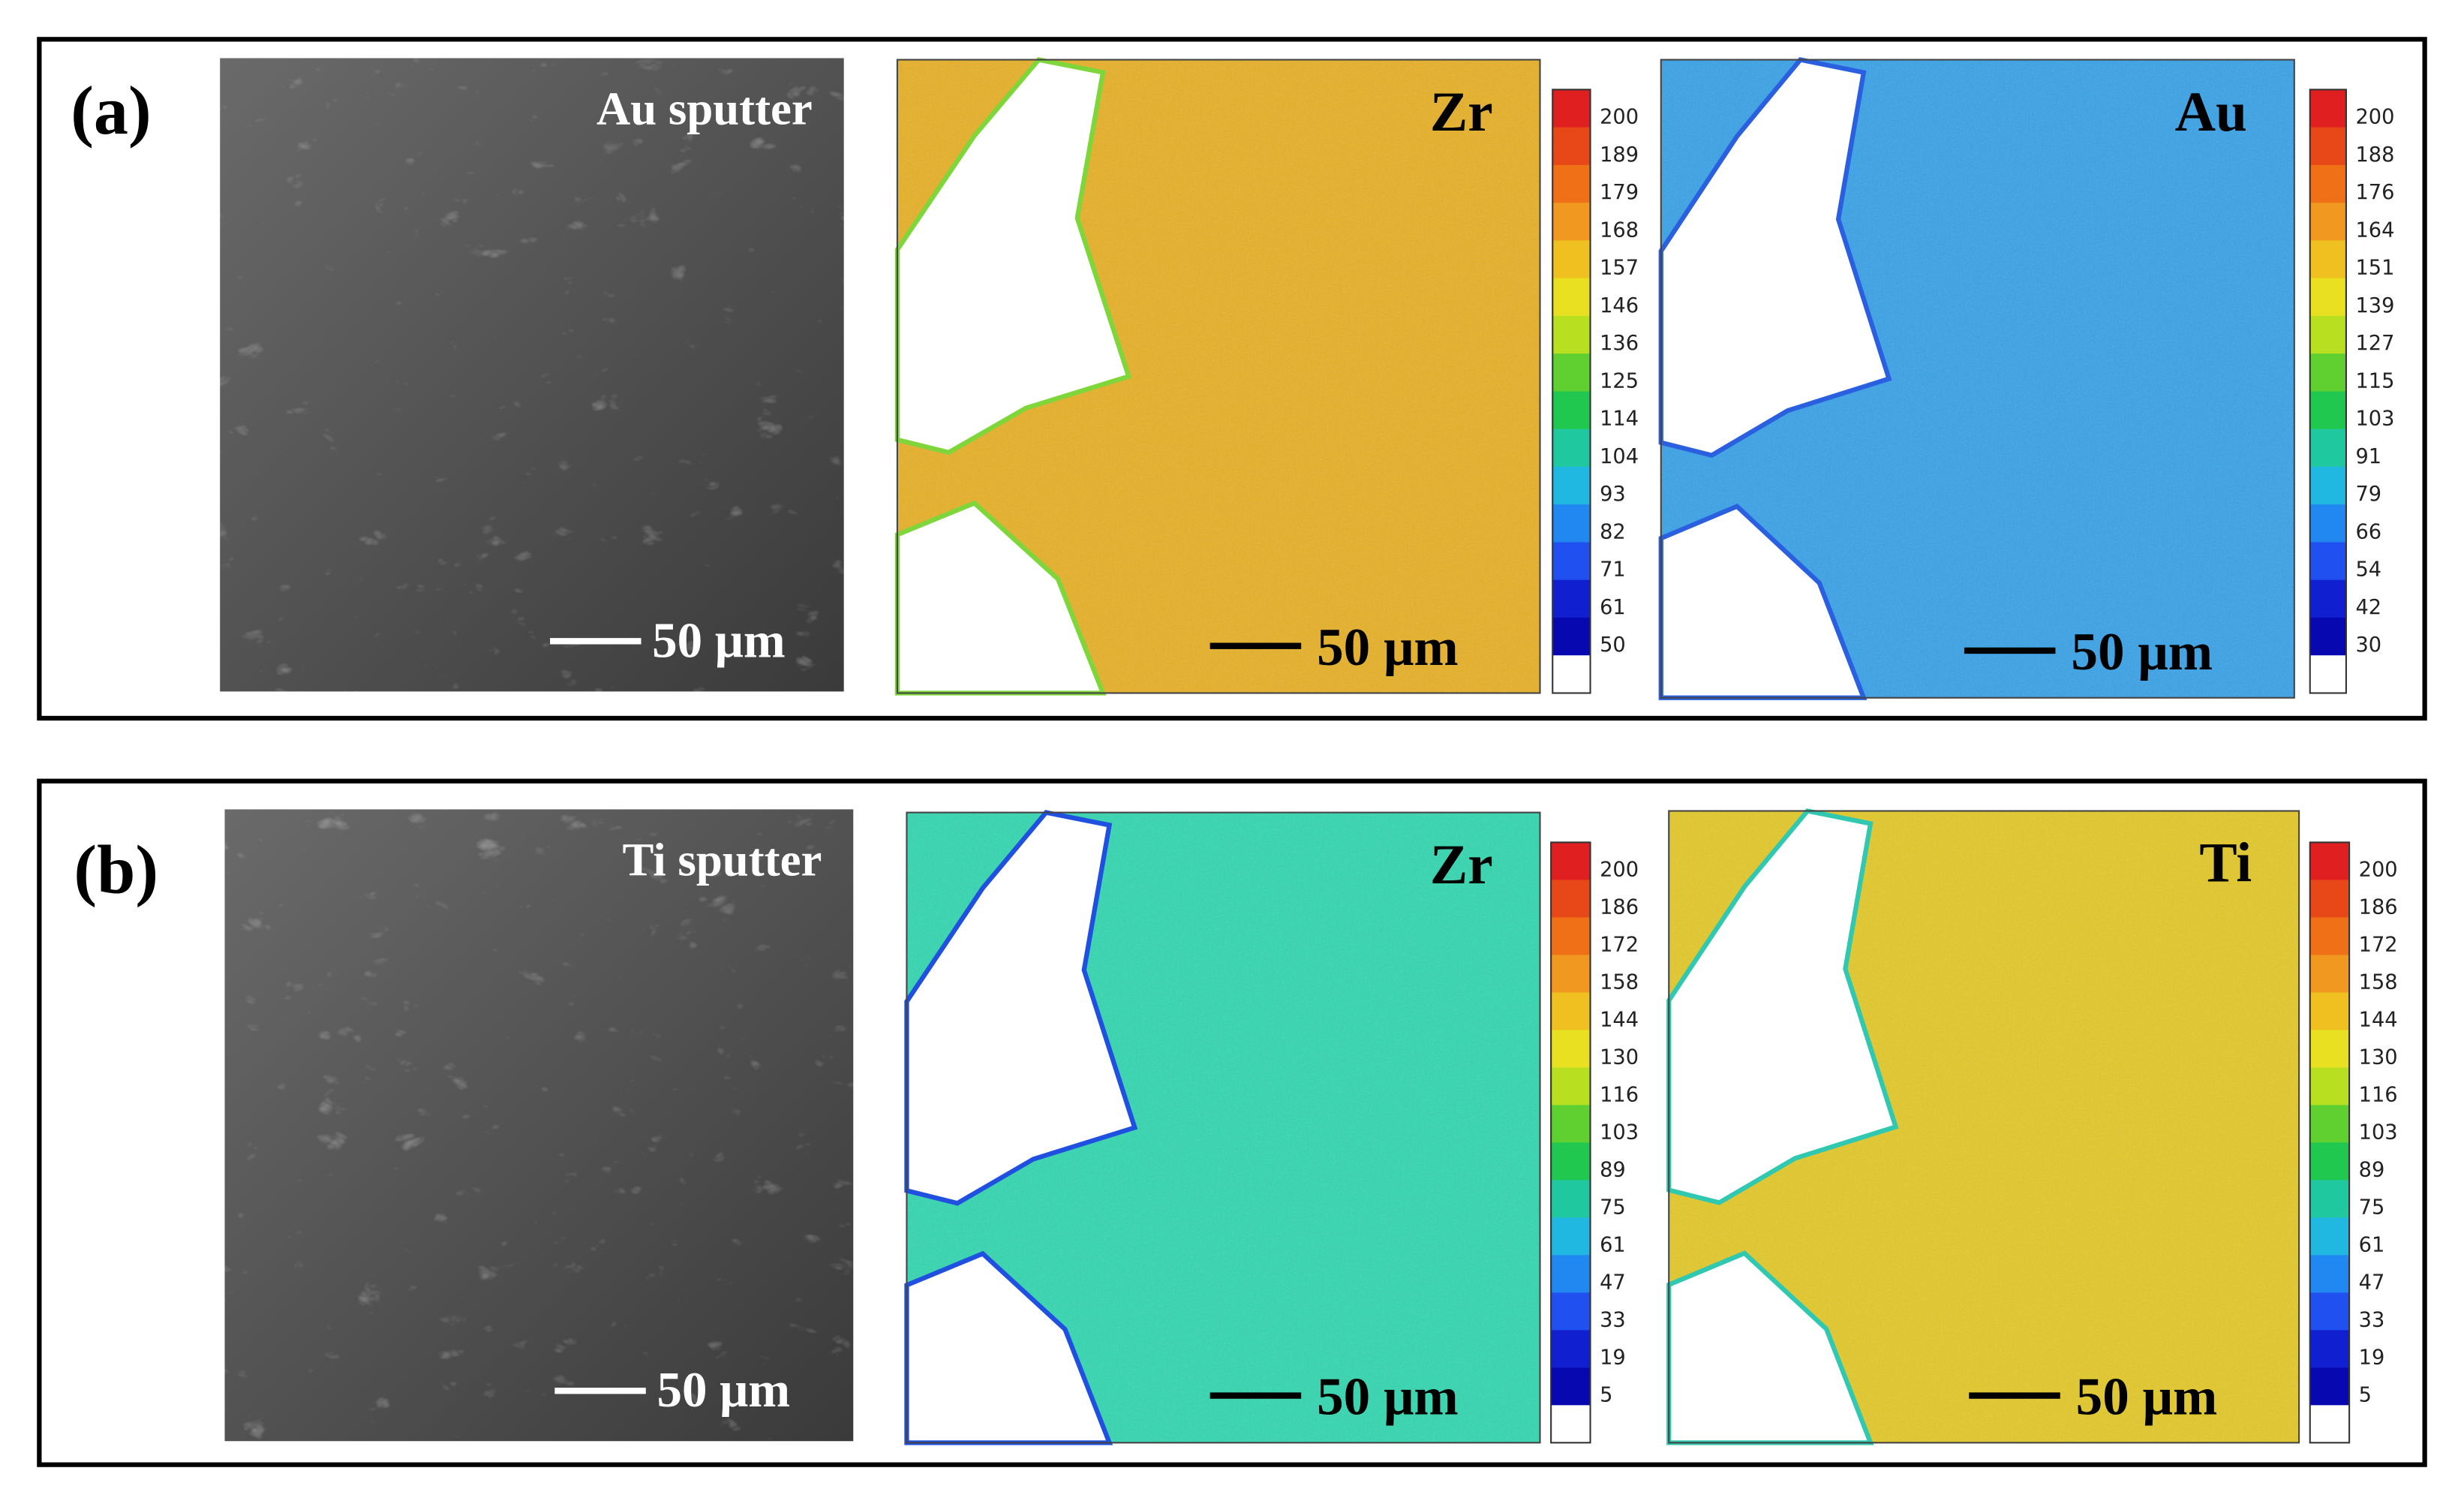 The image size is (2464, 1504). What do you see at coordinates (2374, 305) in the screenshot?
I see `colorbar-label: 139` at bounding box center [2374, 305].